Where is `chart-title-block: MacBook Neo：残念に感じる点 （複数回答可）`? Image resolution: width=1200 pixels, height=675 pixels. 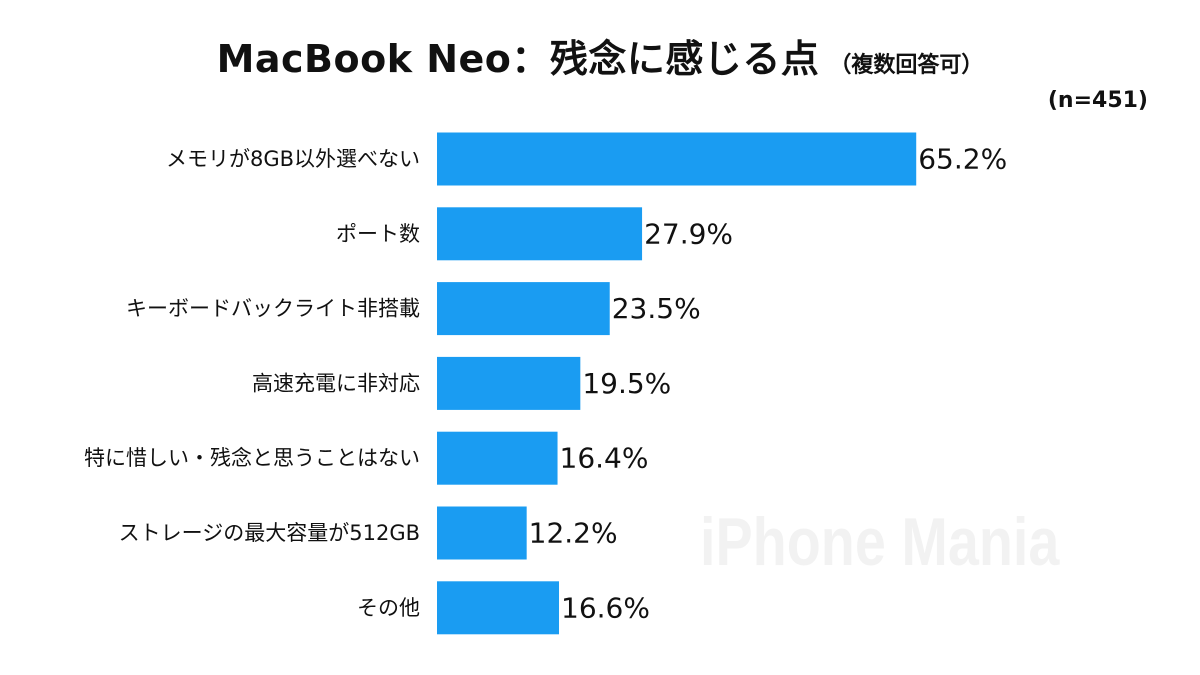
chart-title-block: MacBook Neo：残念に感じる点 （複数回答可） is located at coordinates (600, 55).